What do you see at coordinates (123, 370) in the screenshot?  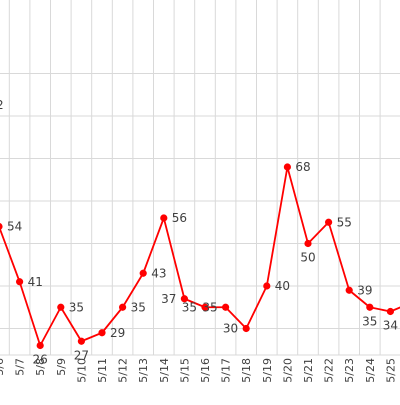 I see `x-tick-label: 5/12` at bounding box center [123, 370].